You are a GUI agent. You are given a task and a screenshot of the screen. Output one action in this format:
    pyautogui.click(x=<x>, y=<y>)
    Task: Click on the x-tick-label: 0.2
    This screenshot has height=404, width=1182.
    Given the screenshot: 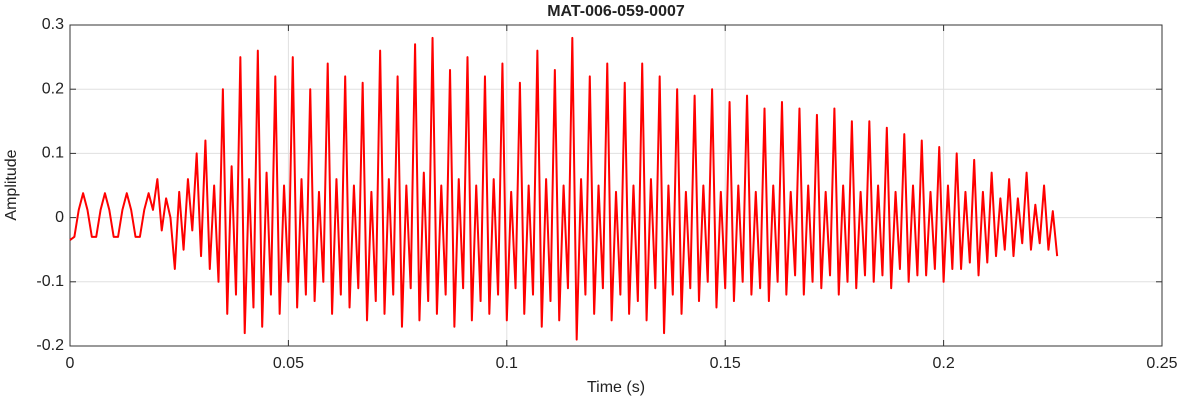 What is the action you would take?
    pyautogui.click(x=943, y=363)
    